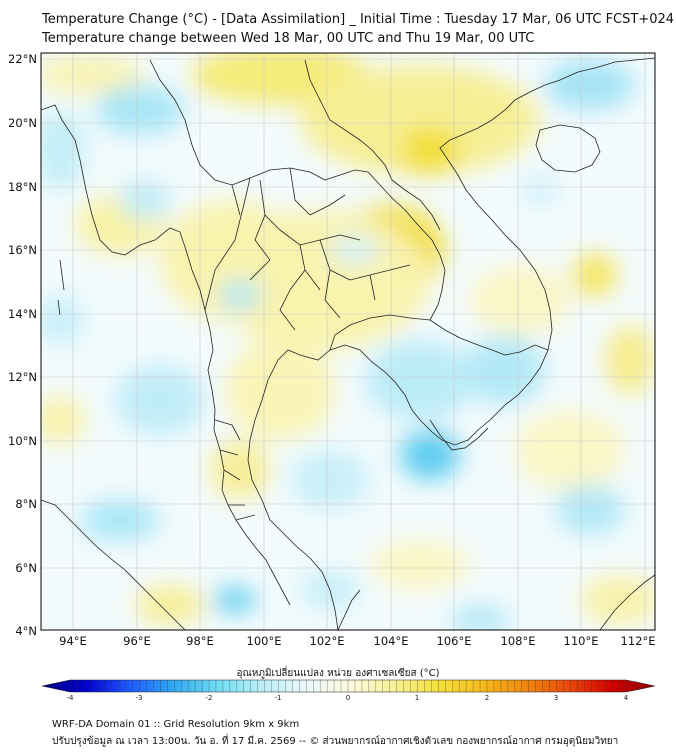  Describe the element at coordinates (581, 641) in the screenshot. I see `x-tick-label: 110°E` at that location.